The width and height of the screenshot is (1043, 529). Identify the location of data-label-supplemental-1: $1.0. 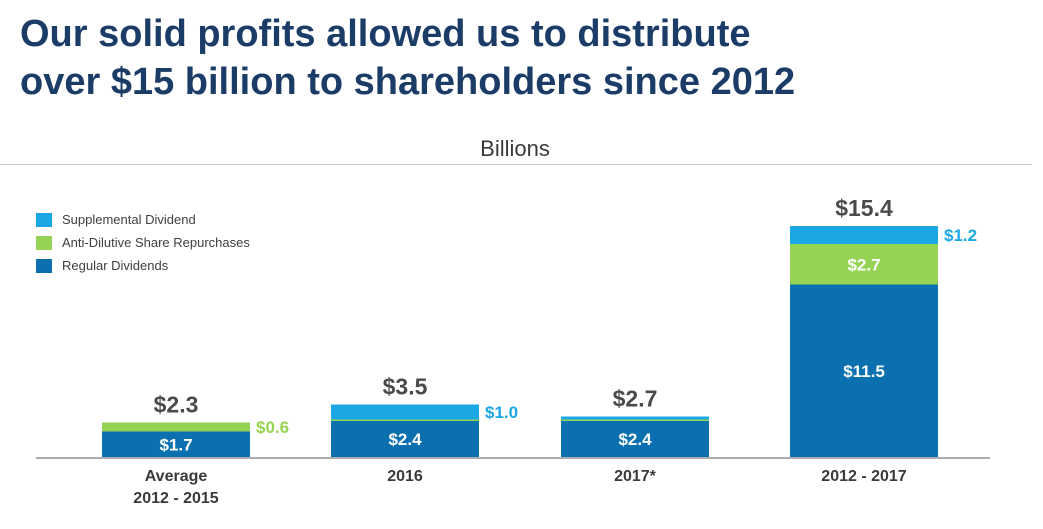
(501, 412).